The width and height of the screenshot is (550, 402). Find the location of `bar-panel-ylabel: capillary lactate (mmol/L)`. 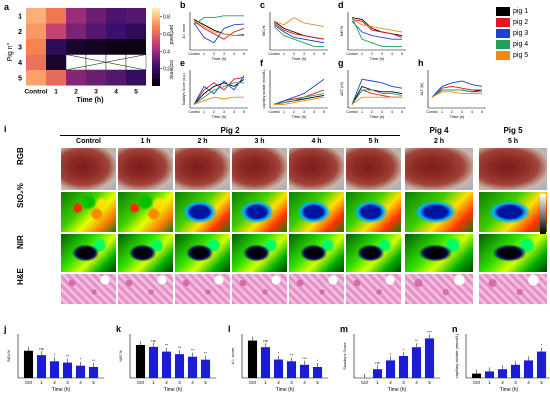

bar-panel-ylabel: capillary lactate (mmol/L) is located at coordinates (456, 355).